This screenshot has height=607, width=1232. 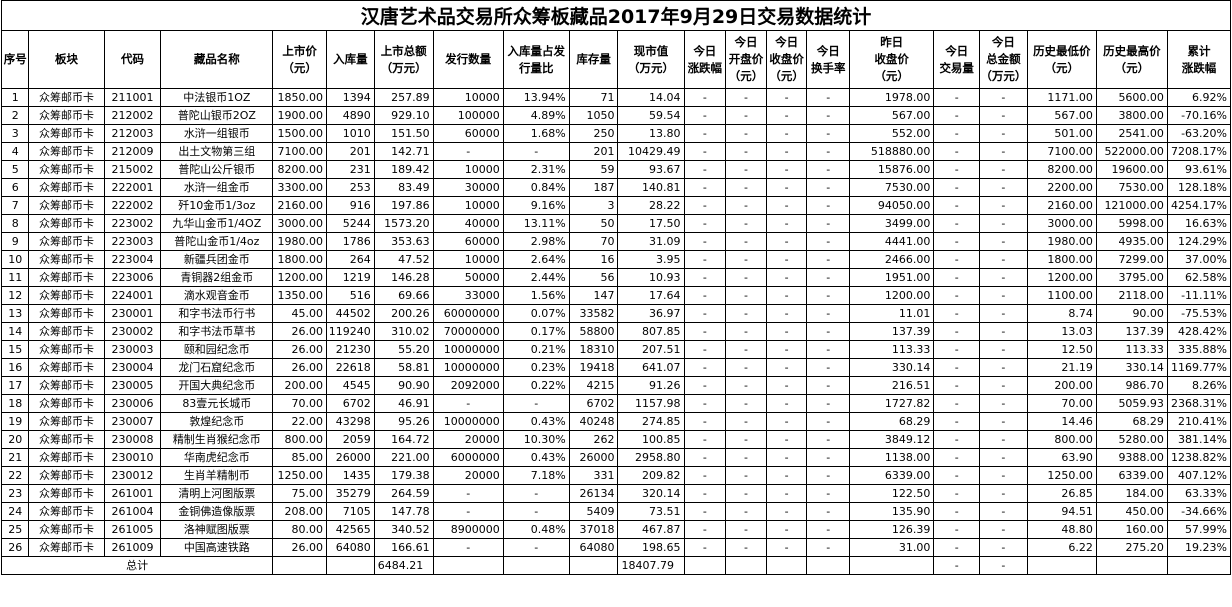 What do you see at coordinates (957, 115) in the screenshot?
I see `col-volume-today-cell: -` at bounding box center [957, 115].